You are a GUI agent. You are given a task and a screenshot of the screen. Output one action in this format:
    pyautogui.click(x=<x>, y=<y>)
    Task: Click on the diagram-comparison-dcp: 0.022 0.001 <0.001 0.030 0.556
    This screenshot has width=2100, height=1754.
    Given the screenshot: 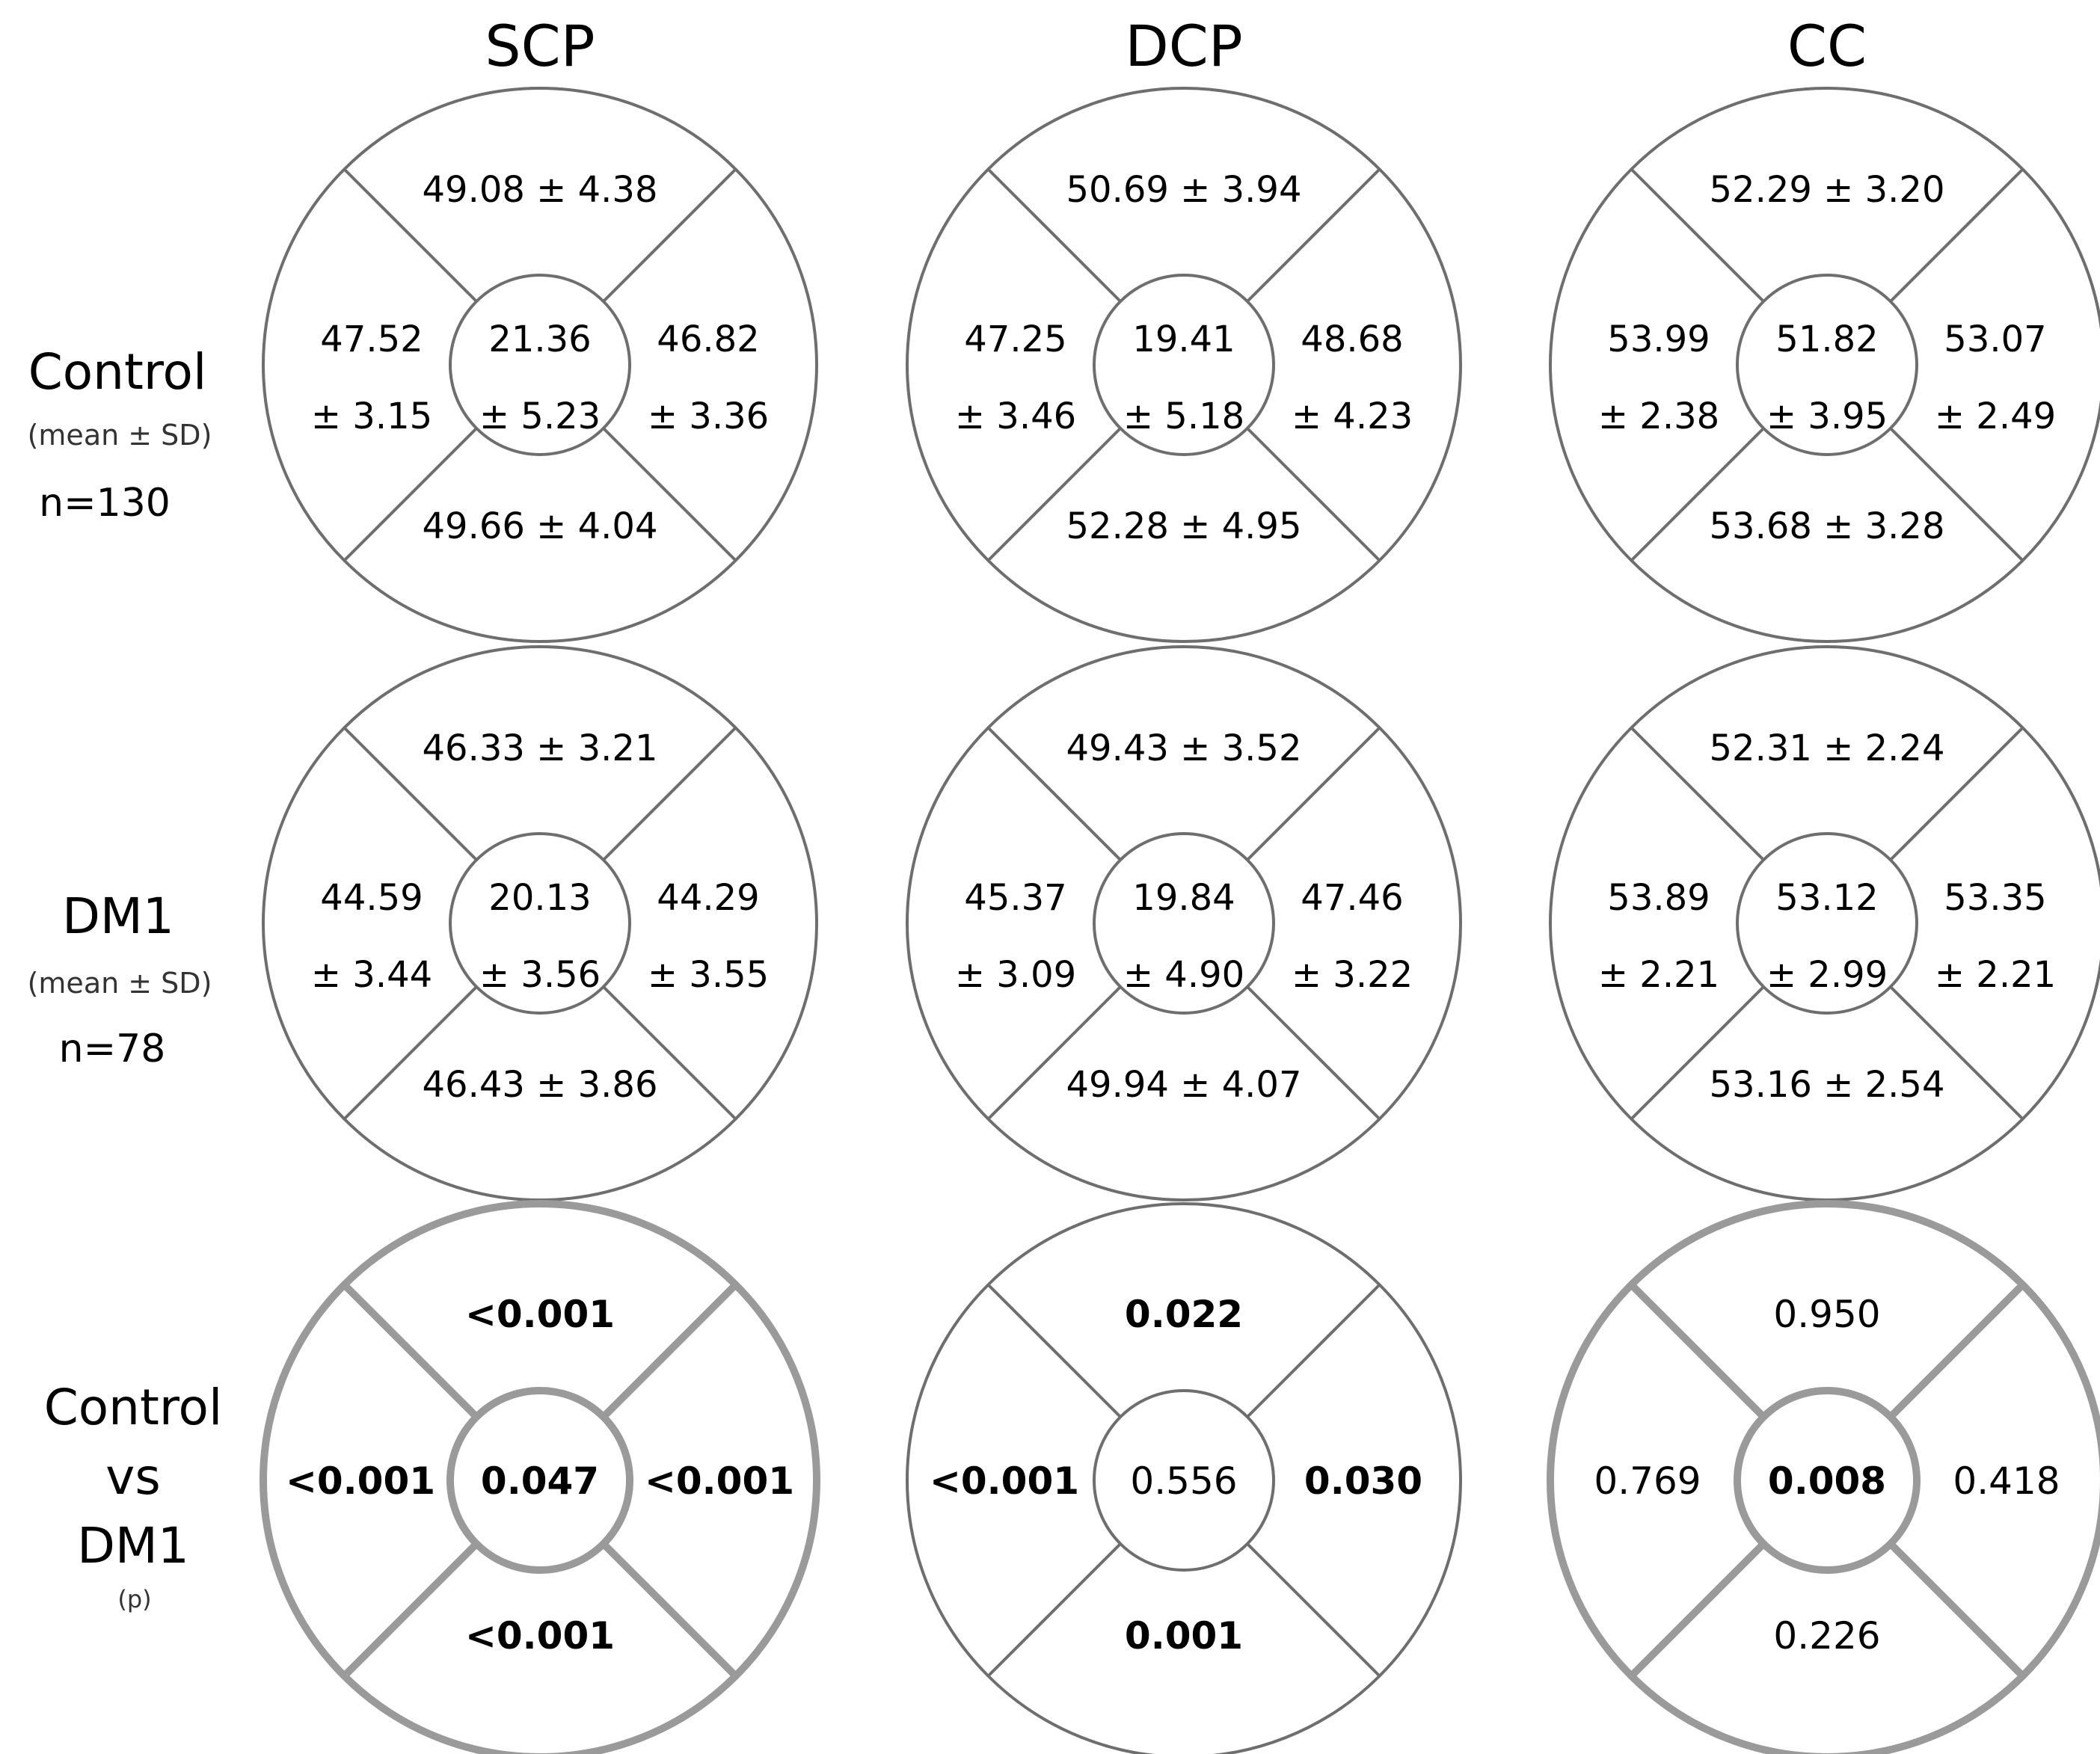 What is the action you would take?
    pyautogui.click(x=1184, y=1478)
    